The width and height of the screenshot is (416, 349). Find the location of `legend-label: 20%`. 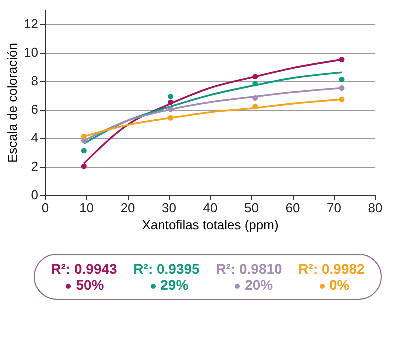

legend-label: 20% is located at coordinates (259, 285).